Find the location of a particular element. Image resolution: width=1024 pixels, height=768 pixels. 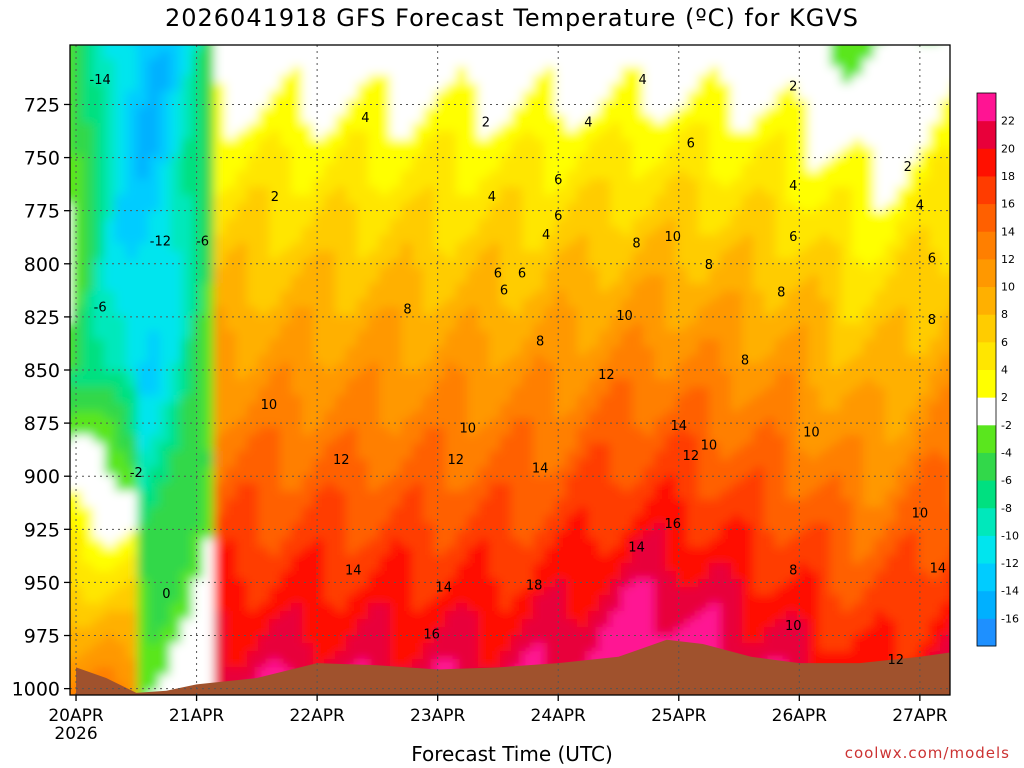

contour-label-41: 12 is located at coordinates (341, 460).